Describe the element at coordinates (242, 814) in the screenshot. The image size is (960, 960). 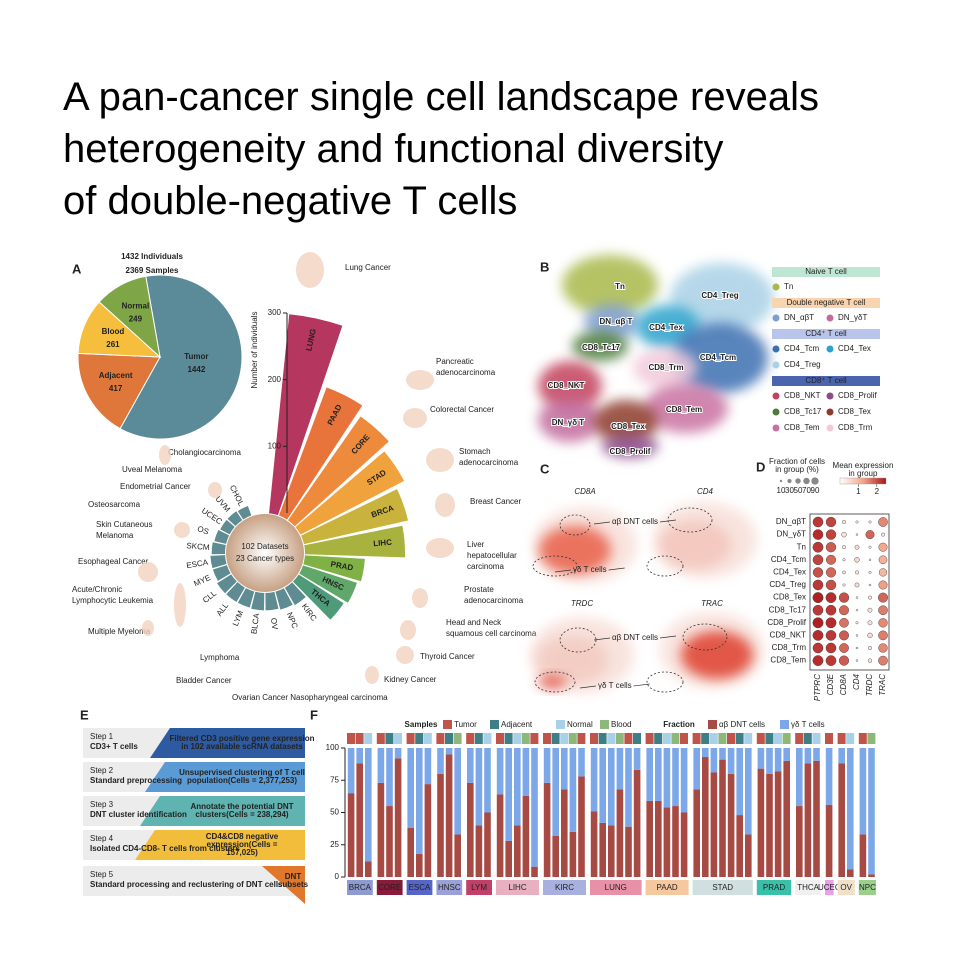
I see `step-desc: clusters(Cells = 238,294)` at that location.